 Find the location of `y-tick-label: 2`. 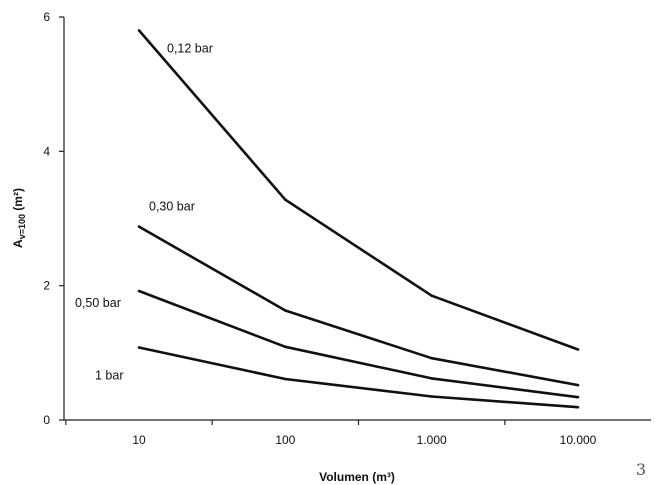

y-tick-label: 2 is located at coordinates (46, 286).